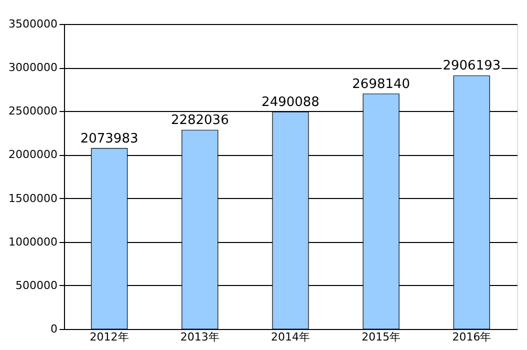  Describe the element at coordinates (33, 67) in the screenshot. I see `y-tick-label: 3000000` at that location.